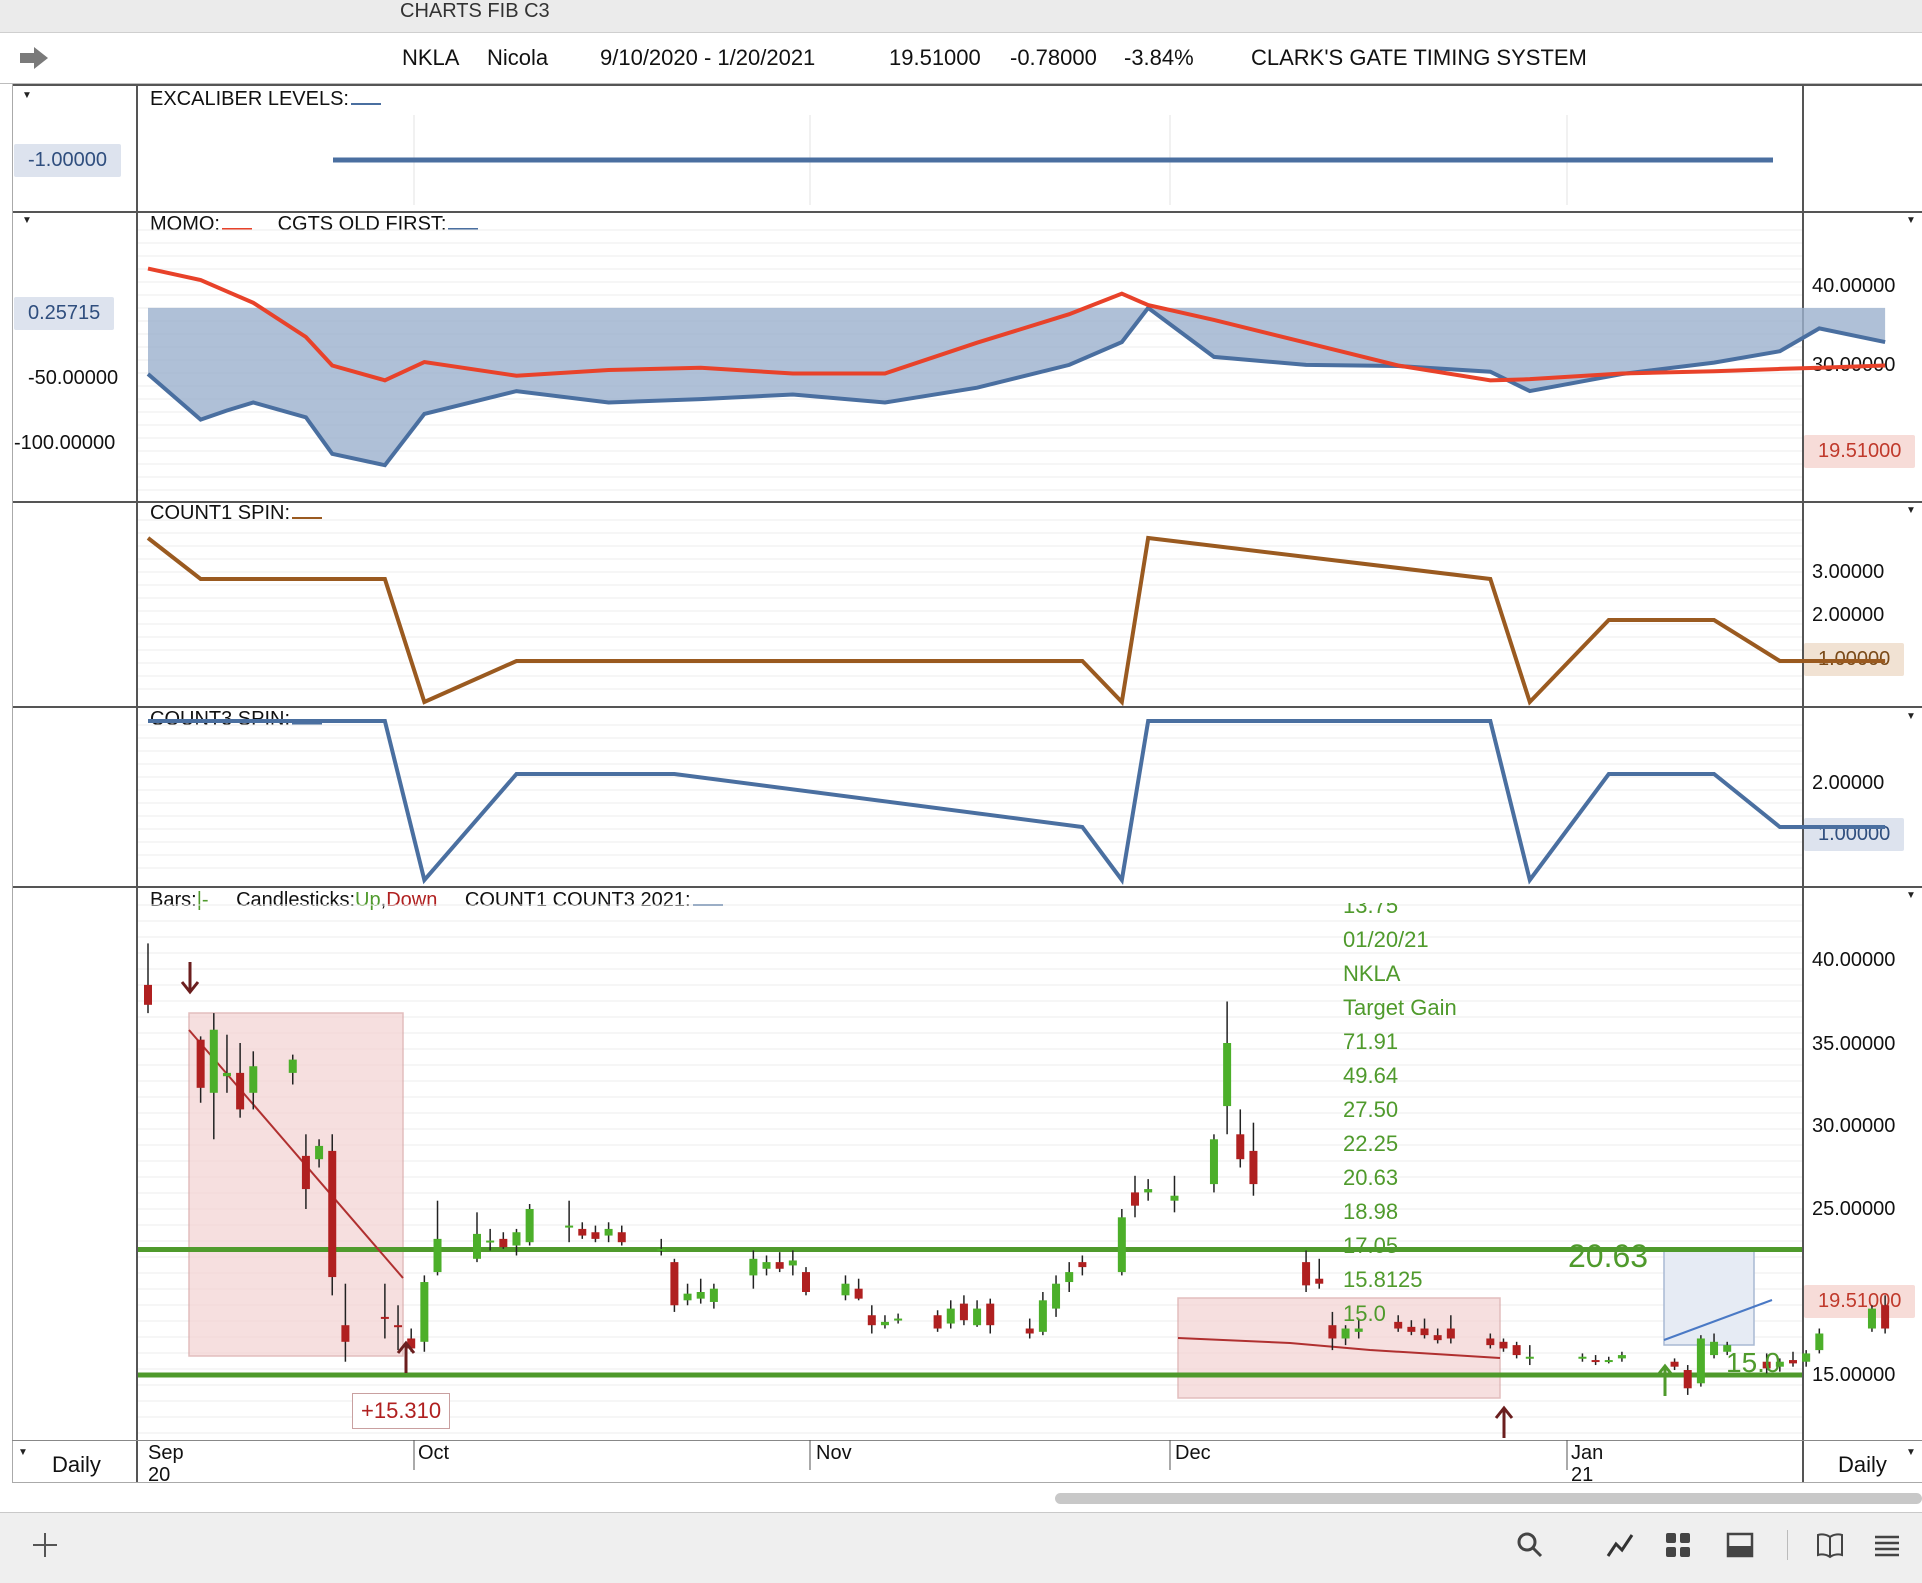 This screenshot has width=1922, height=1583. What do you see at coordinates (1386, 939) in the screenshot?
I see `target-item: 01/20/21` at bounding box center [1386, 939].